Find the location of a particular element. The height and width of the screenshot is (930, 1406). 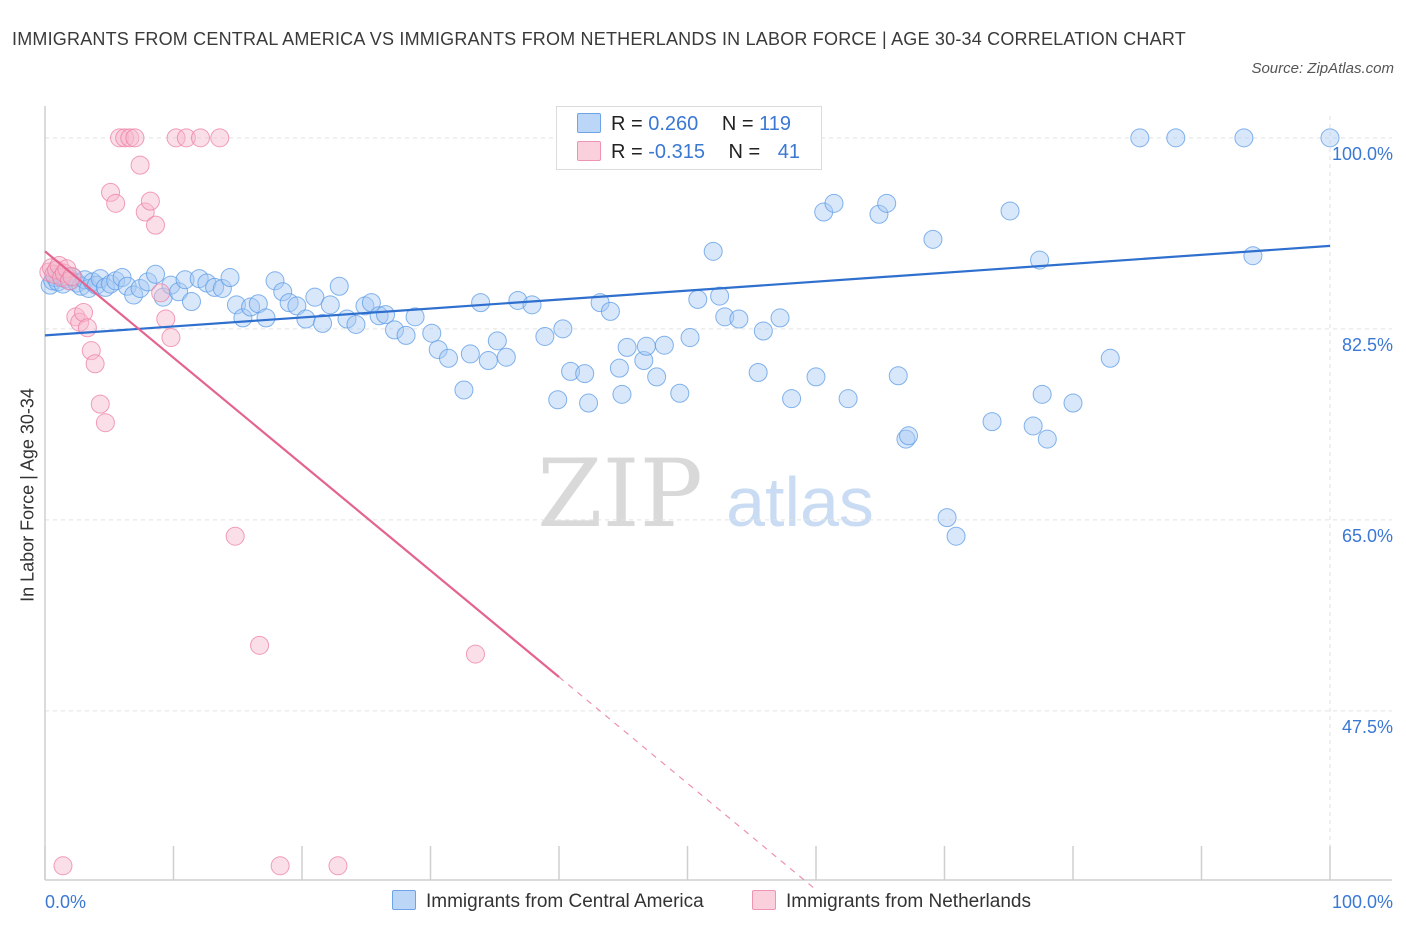

legend-n-label: N = is located at coordinates (737, 124).